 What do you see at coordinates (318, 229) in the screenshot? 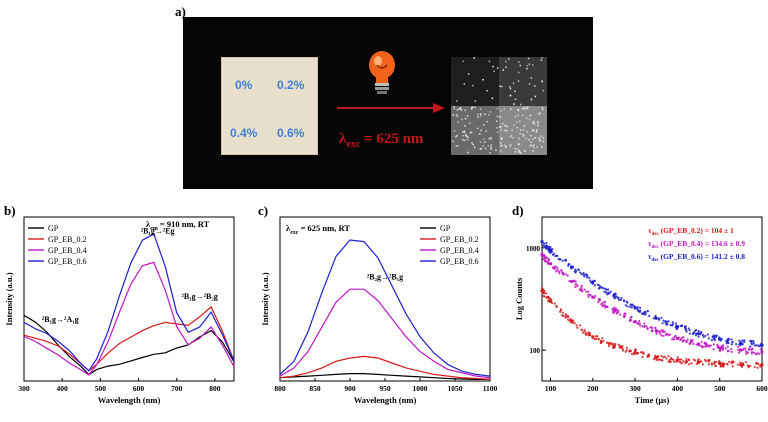
I see `condition-annotation: λexc = 625 nm, RT` at bounding box center [318, 229].